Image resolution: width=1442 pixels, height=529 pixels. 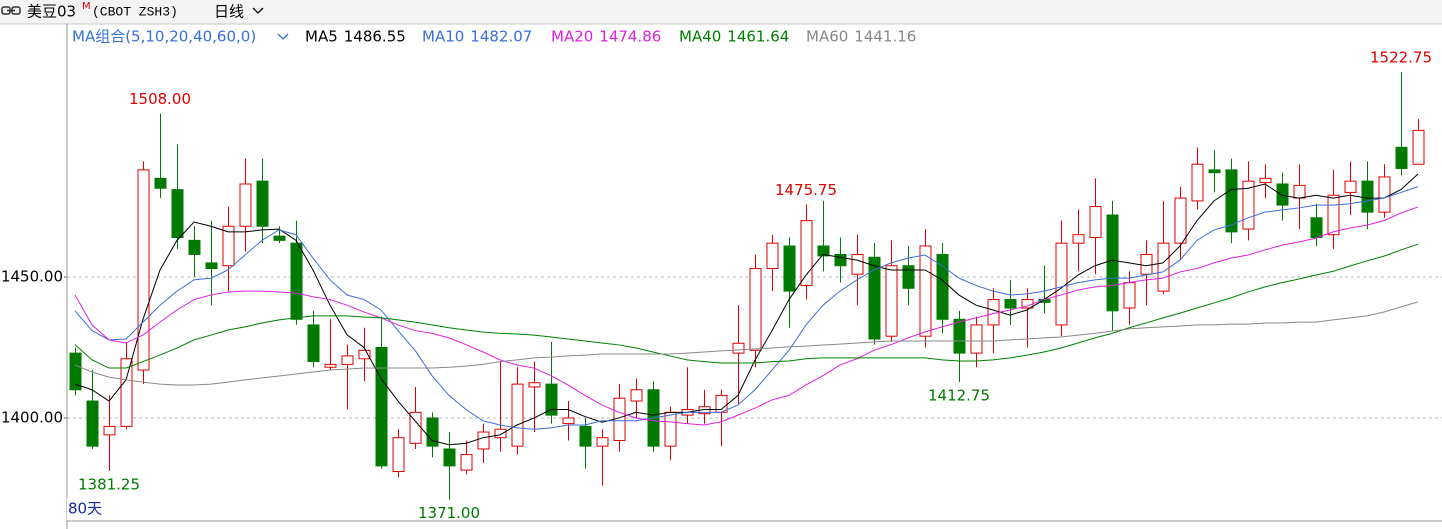 What do you see at coordinates (449, 513) in the screenshot?
I see `extreme-label: 1371.00` at bounding box center [449, 513].